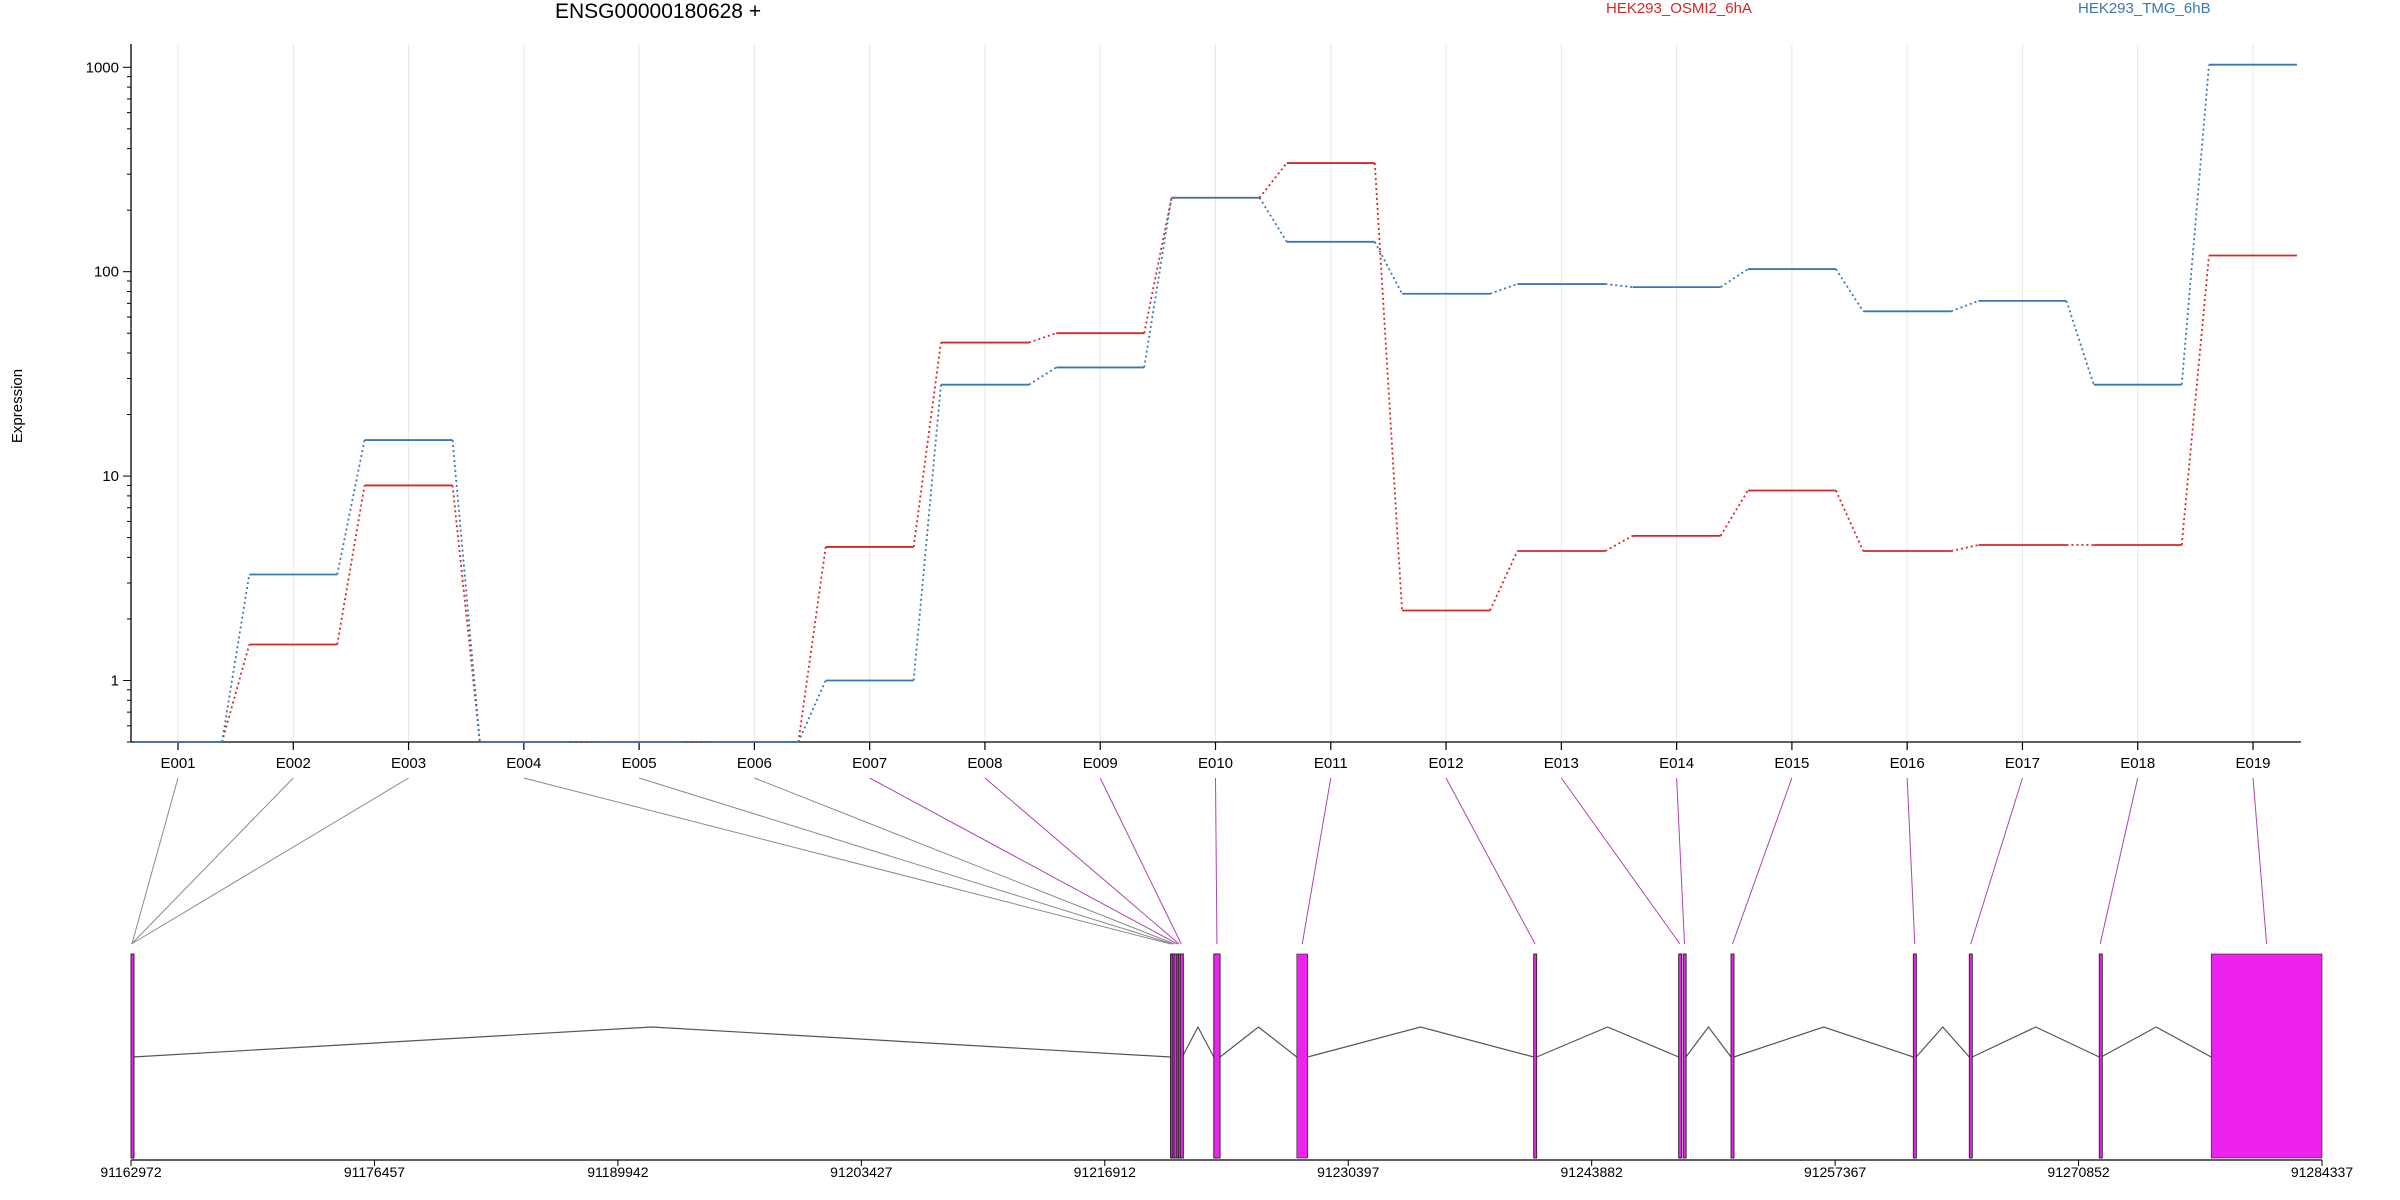 This screenshot has height=1200, width=2400. I want to click on connector-layer, so click(1199, 861).